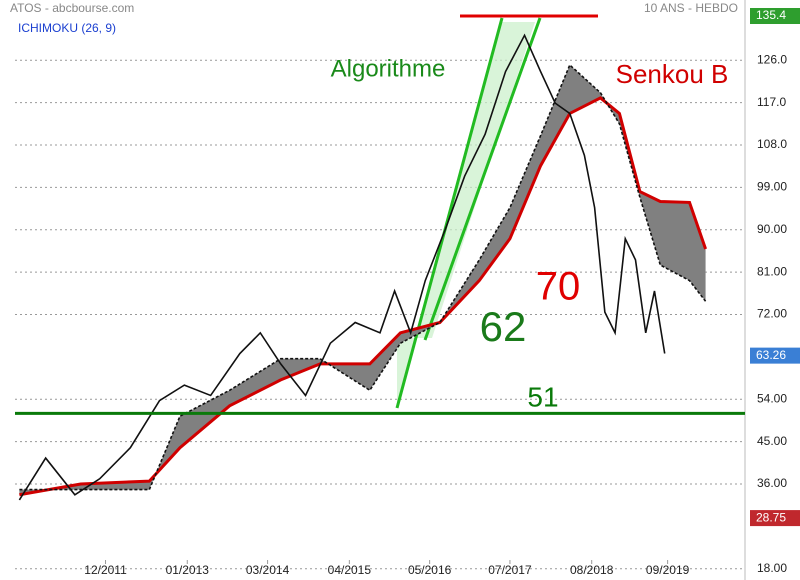  I want to click on y-tick-label: 81.00, so click(772, 271).